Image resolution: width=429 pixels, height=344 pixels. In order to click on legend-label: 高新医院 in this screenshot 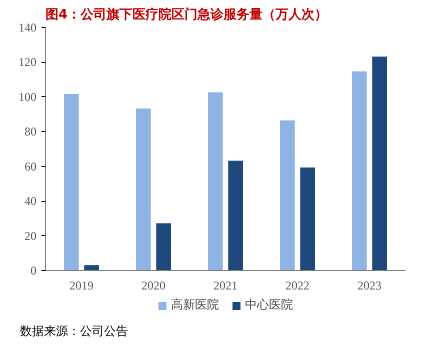, I will do `click(195, 305)`.